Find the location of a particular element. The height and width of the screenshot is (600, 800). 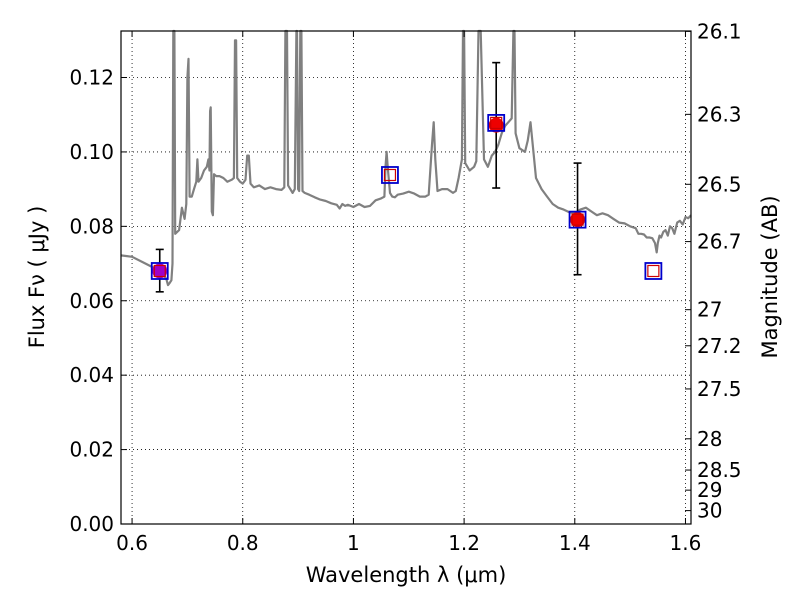

x-axis-label: Wavelength λ (μm) is located at coordinates (406, 575).